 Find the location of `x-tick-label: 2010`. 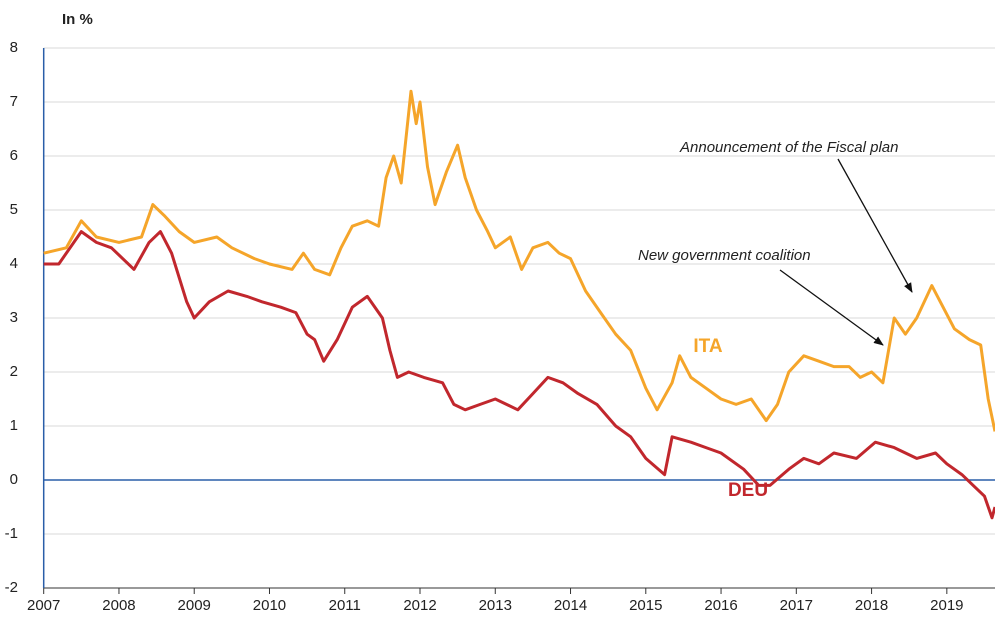

x-tick-label: 2010 is located at coordinates (269, 605).